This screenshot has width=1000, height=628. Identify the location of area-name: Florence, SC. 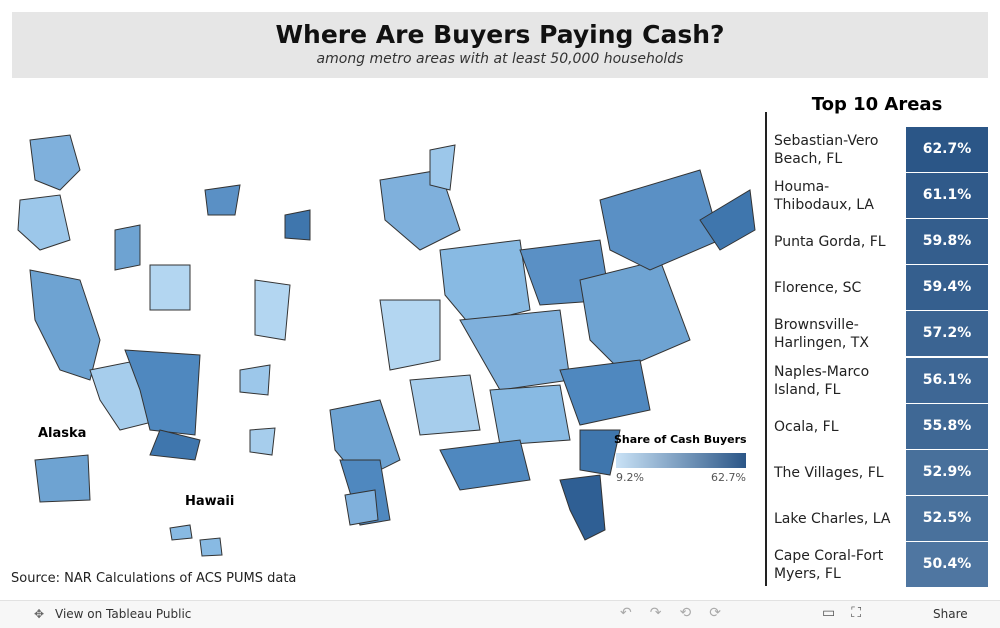
(818, 288).